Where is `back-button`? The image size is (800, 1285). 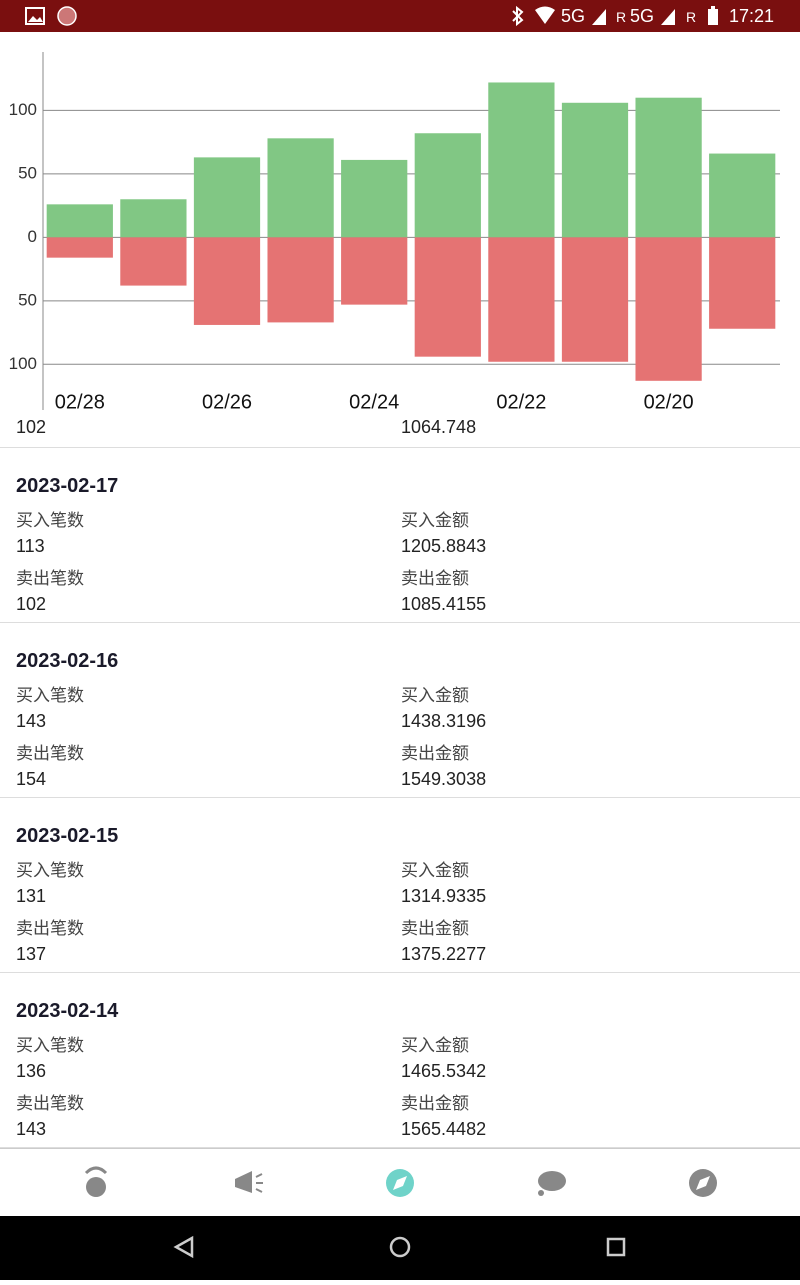 back-button is located at coordinates (183, 1247).